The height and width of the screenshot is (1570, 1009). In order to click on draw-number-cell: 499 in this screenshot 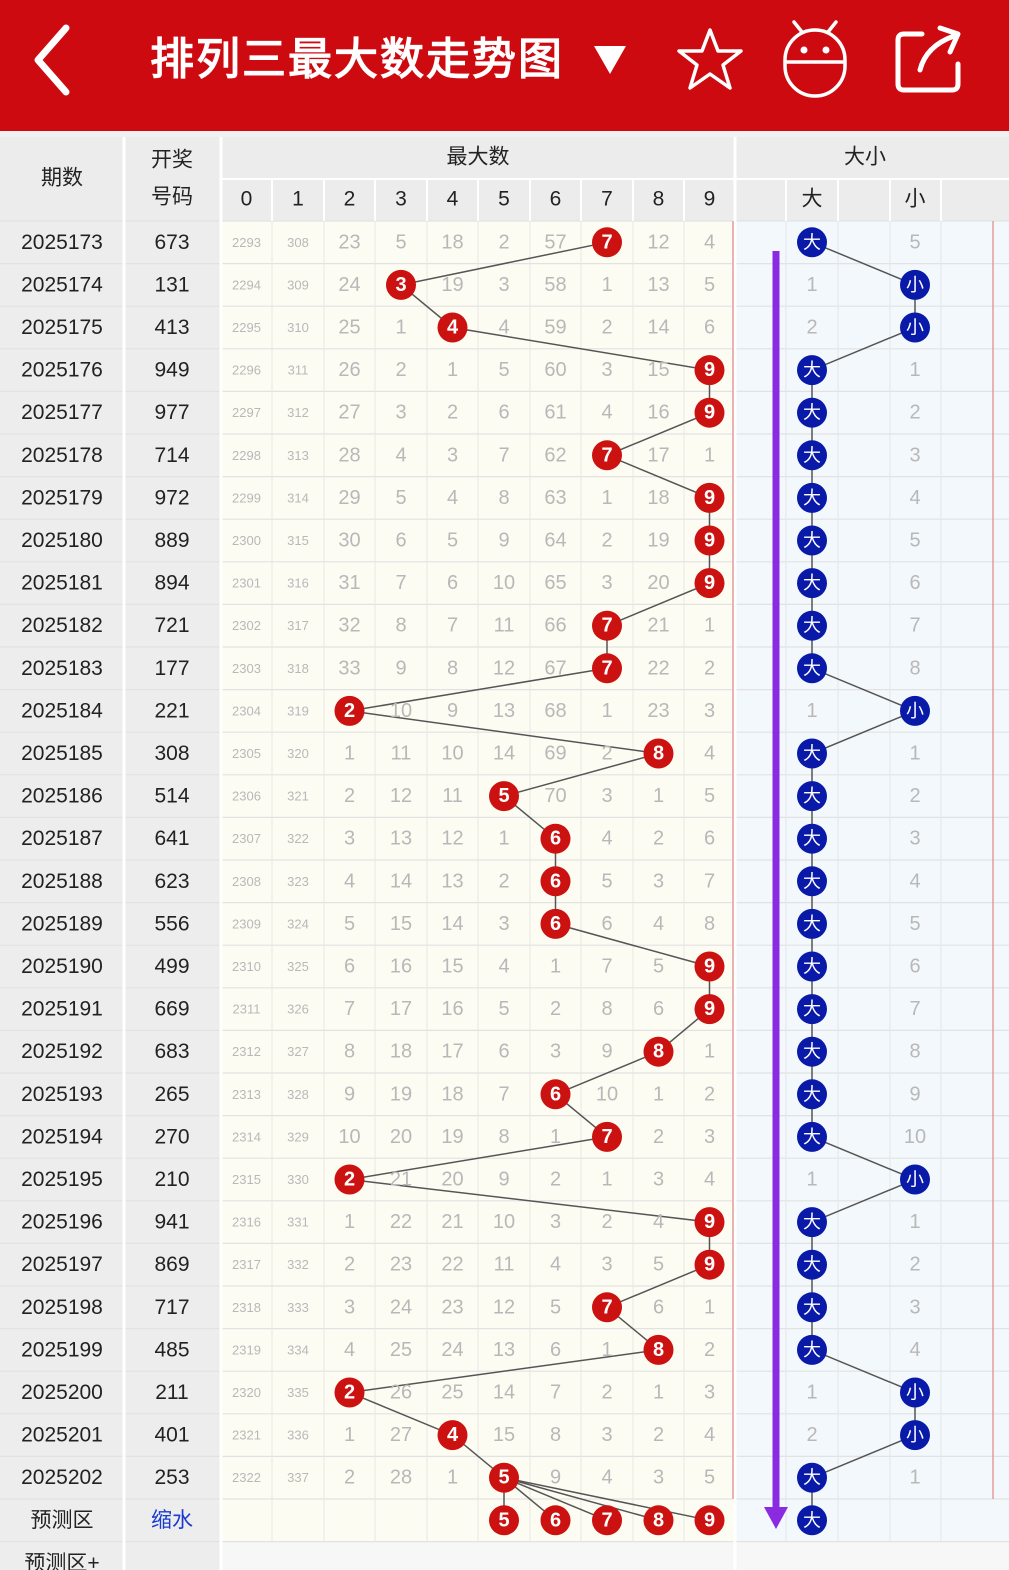, I will do `click(171, 966)`.